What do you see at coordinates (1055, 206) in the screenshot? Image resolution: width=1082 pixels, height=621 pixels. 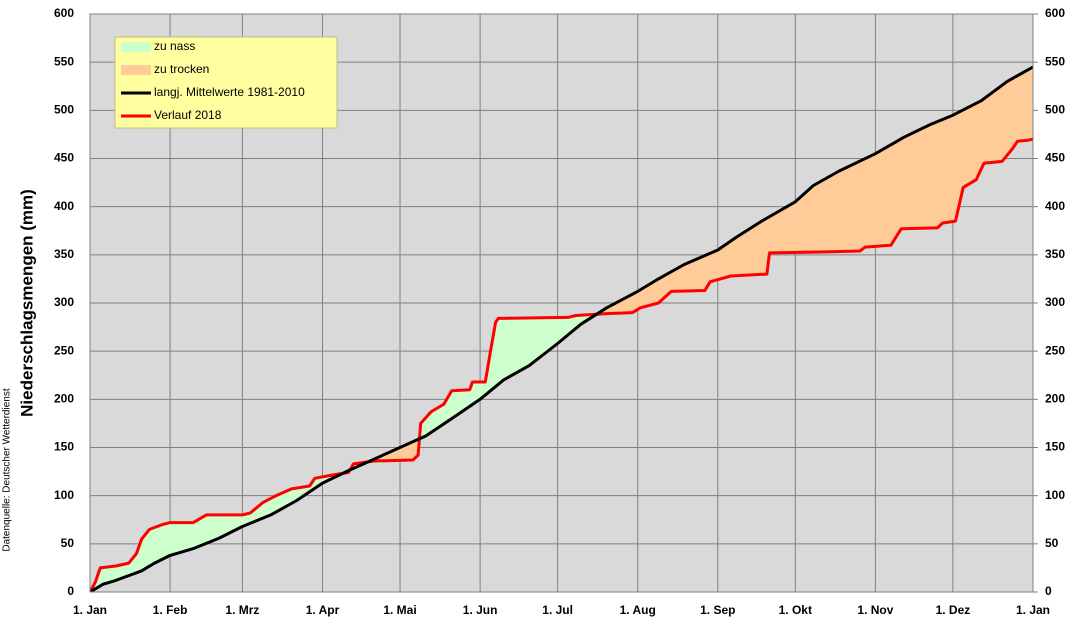 I see `y2-tick-label: 400` at bounding box center [1055, 206].